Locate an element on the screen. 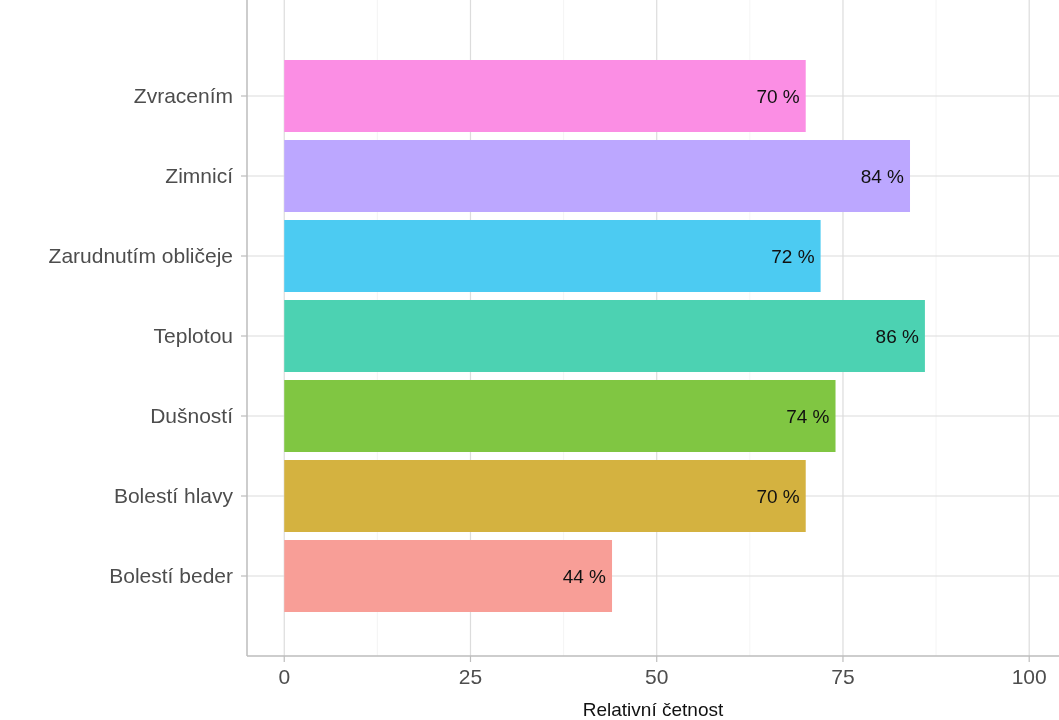  y-tick-label: Dušností is located at coordinates (192, 416).